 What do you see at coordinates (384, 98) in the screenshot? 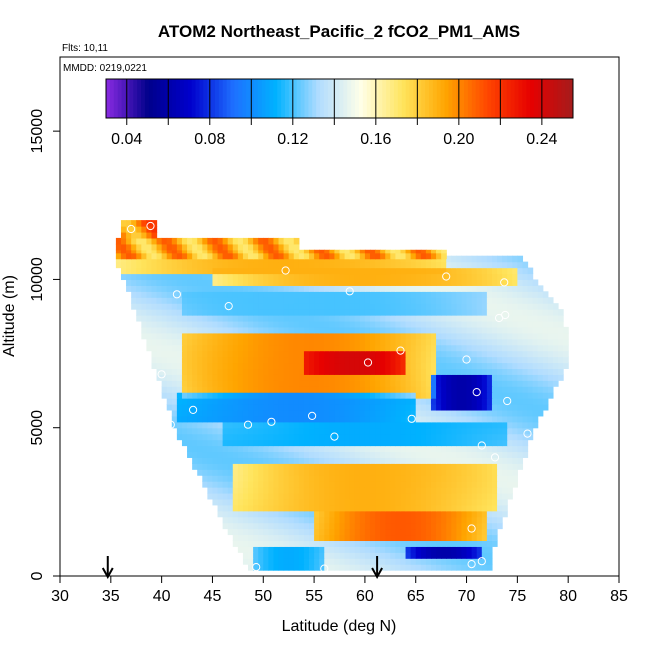
I see `colorbar-swatch` at bounding box center [384, 98].